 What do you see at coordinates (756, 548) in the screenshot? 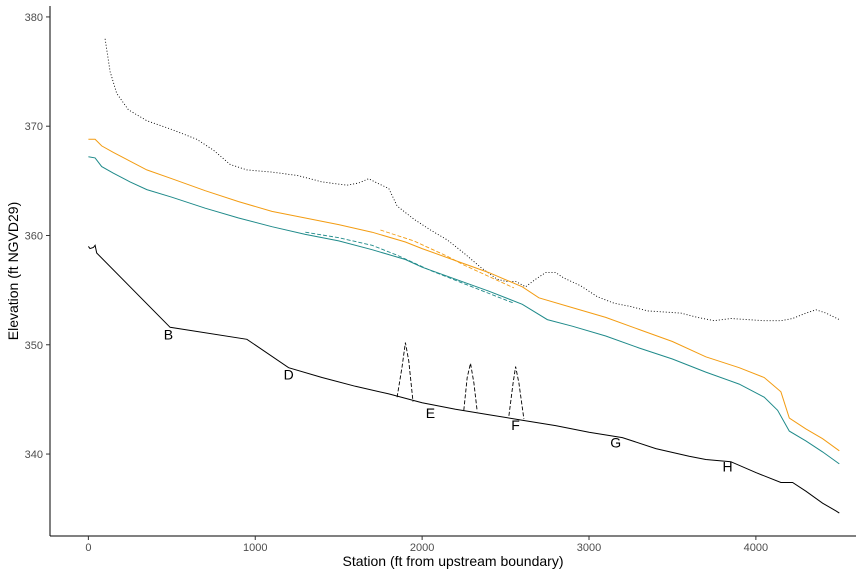
I see `x-tick-label: 4000` at bounding box center [756, 548].